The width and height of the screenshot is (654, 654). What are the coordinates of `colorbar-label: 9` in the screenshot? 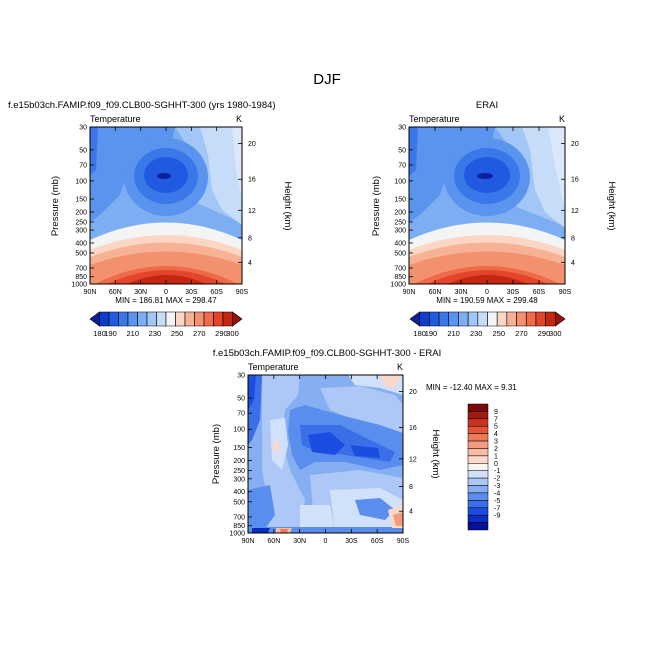 It's located at (496, 412).